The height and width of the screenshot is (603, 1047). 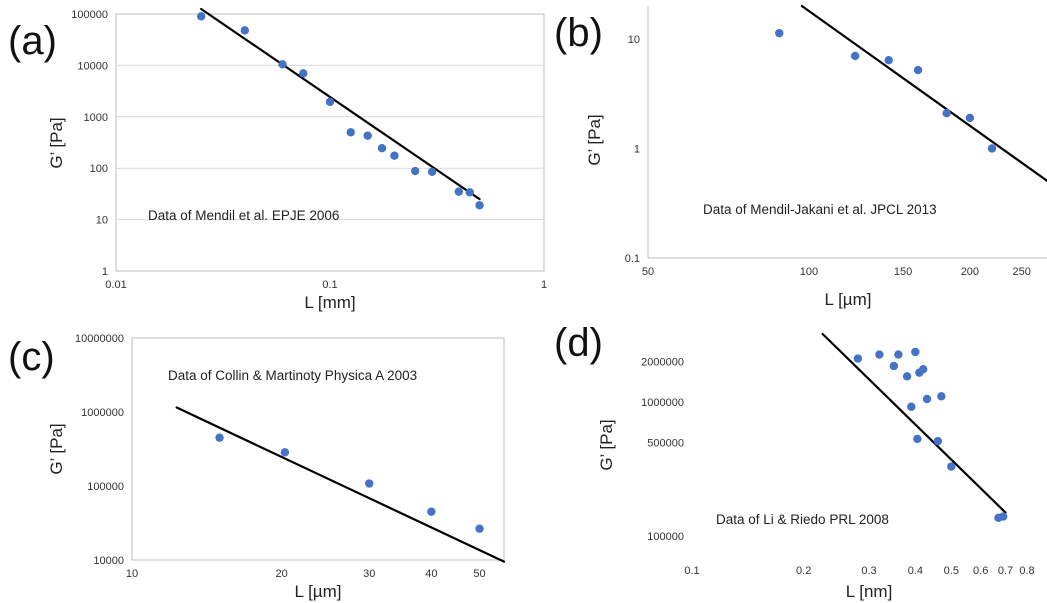 I want to click on y-tick-label: 10000000, so click(x=99, y=339).